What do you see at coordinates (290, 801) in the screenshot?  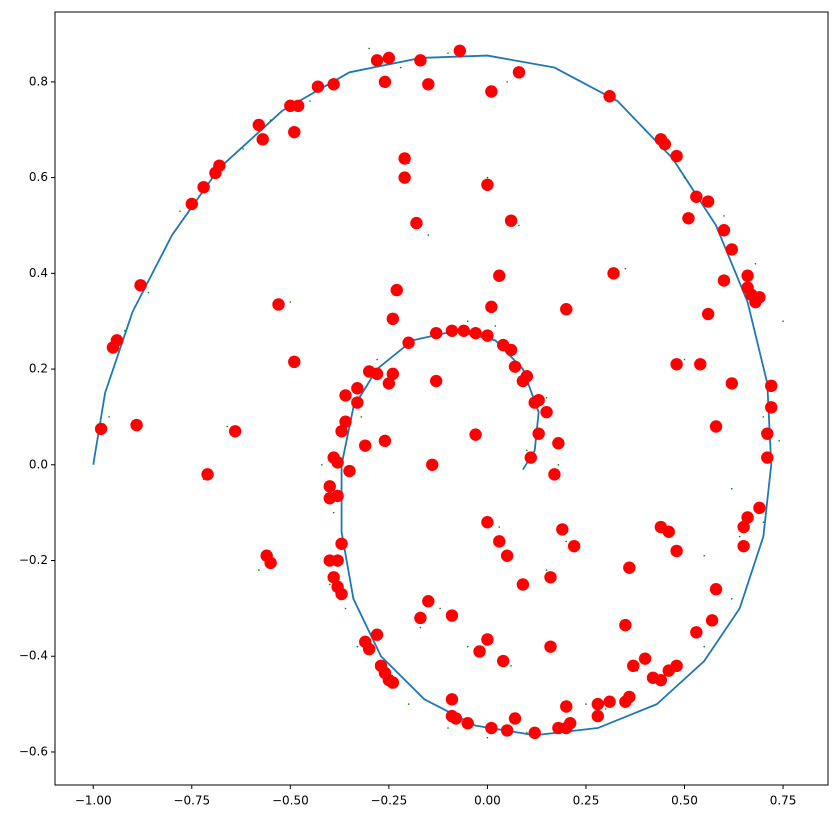 I see `x-tick-label: −0.50` at bounding box center [290, 801].